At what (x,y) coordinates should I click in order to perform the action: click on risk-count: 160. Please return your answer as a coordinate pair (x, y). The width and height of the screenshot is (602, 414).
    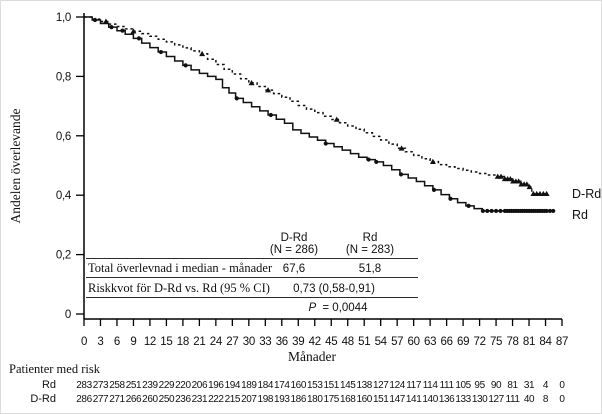
    Looking at the image, I should click on (364, 399).